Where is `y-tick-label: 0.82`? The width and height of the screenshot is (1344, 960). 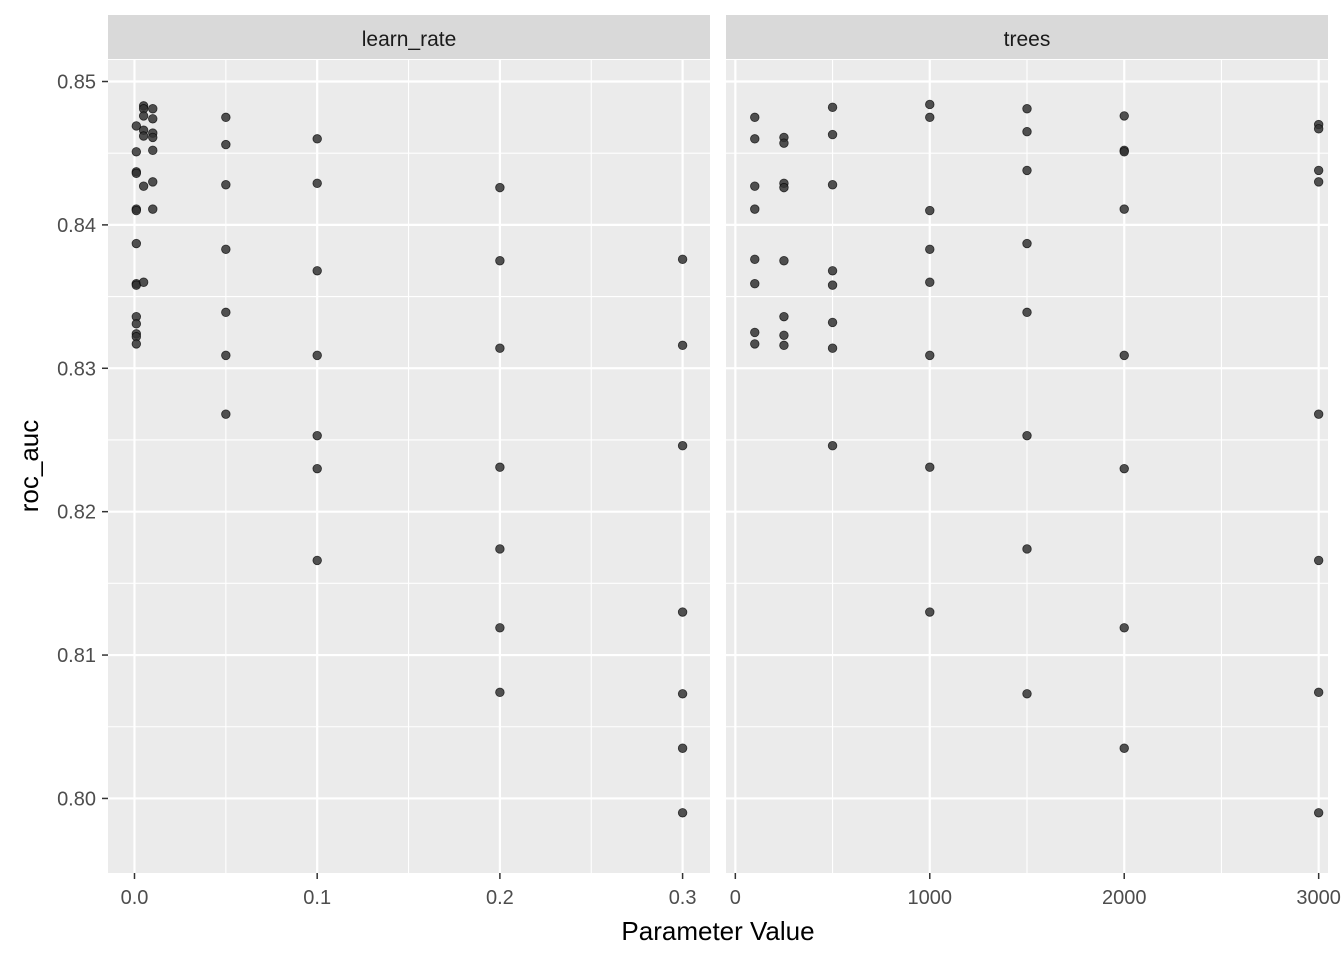 y-tick-label: 0.82 is located at coordinates (76, 513).